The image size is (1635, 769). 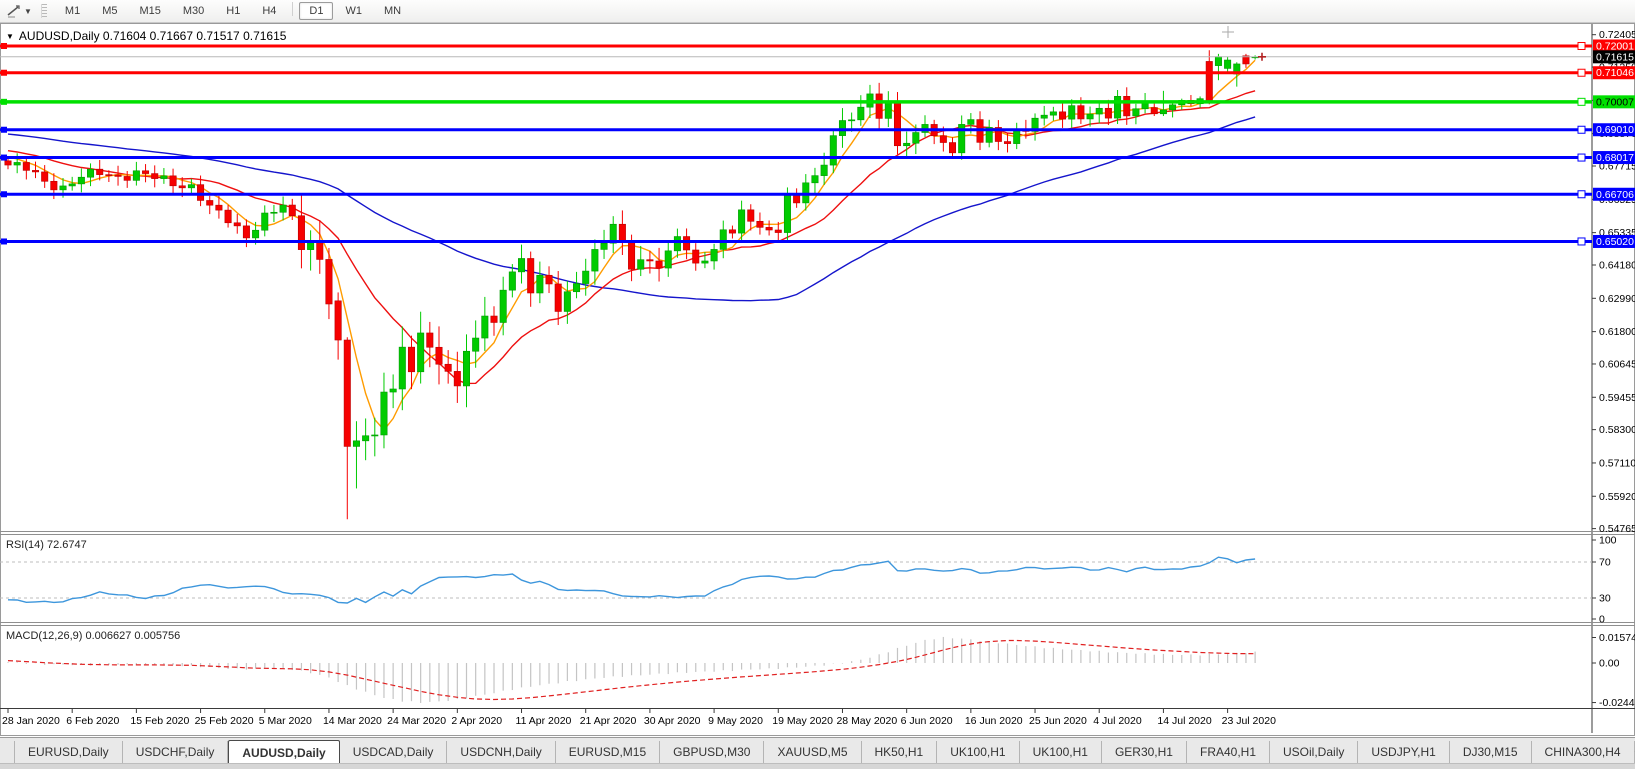 What do you see at coordinates (1602, 620) in the screenshot?
I see `rsi-axis-label: 0` at bounding box center [1602, 620].